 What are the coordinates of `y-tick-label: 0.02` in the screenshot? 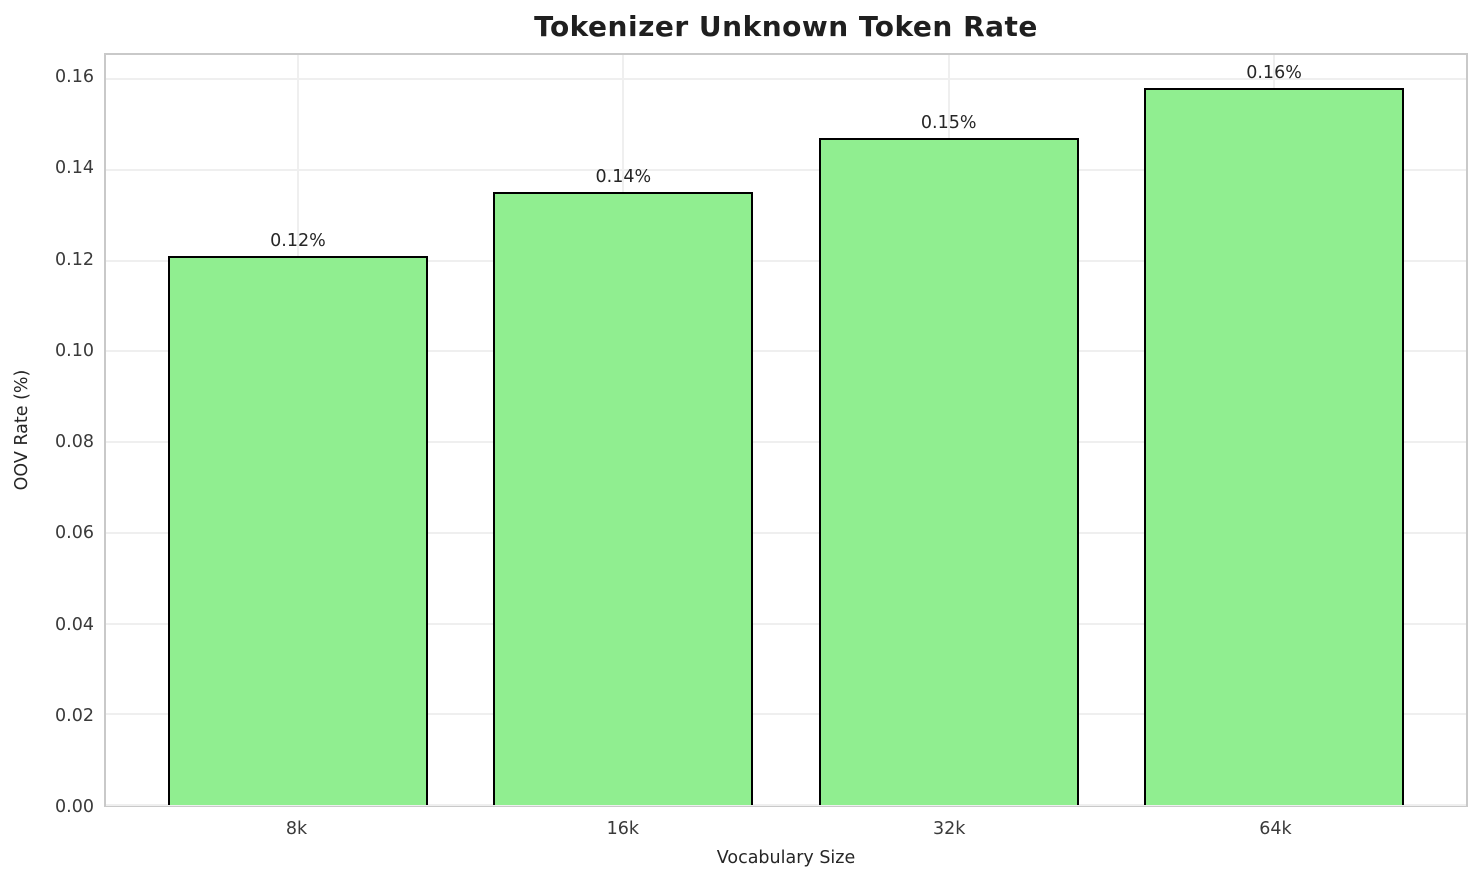 It's located at (74, 715).